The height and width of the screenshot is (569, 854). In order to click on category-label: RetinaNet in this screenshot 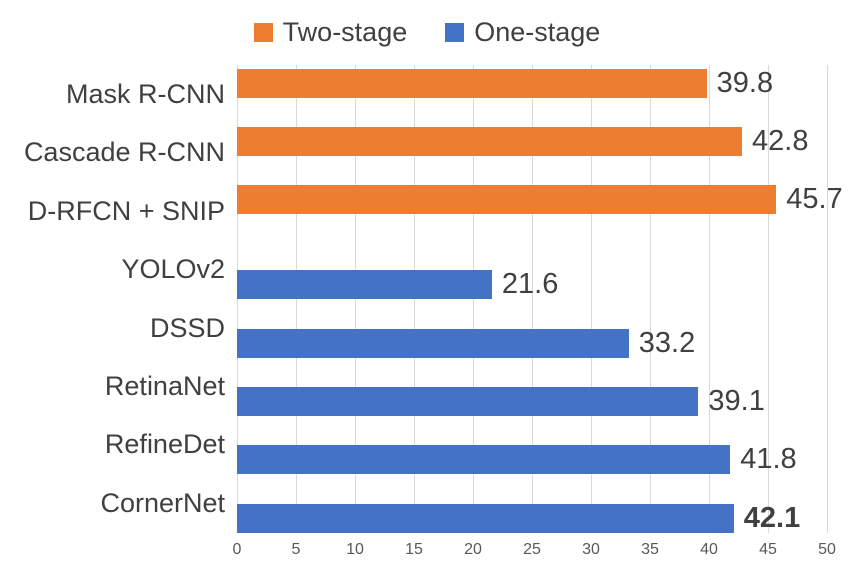, I will do `click(164, 386)`.